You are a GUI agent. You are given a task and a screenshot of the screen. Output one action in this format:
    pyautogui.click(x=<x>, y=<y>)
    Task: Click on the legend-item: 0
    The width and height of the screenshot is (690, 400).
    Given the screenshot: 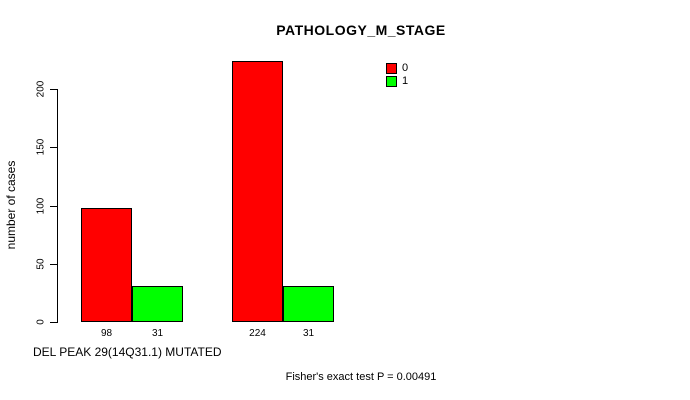 What is the action you would take?
    pyautogui.click(x=397, y=68)
    